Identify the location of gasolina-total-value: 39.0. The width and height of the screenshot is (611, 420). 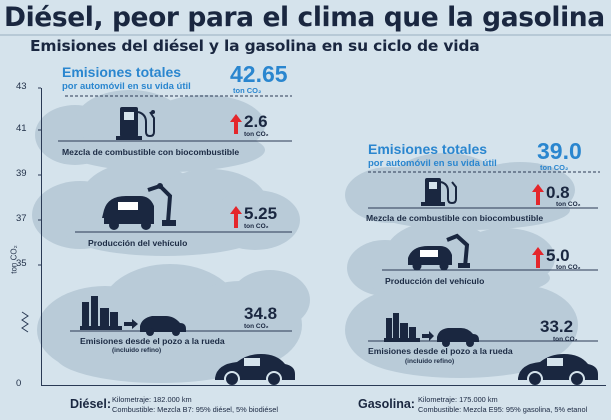
(559, 151).